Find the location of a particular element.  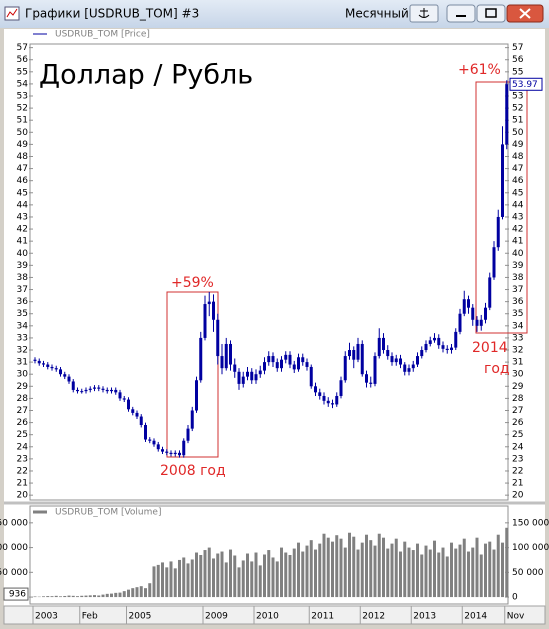

y-tick-label-left: 42 is located at coordinates (22, 230).